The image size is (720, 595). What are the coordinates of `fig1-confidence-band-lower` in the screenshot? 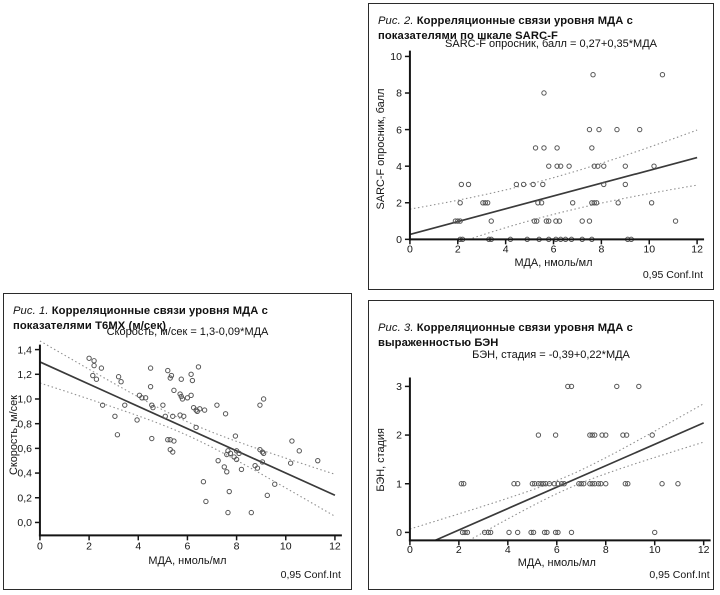 It's located at (187, 449).